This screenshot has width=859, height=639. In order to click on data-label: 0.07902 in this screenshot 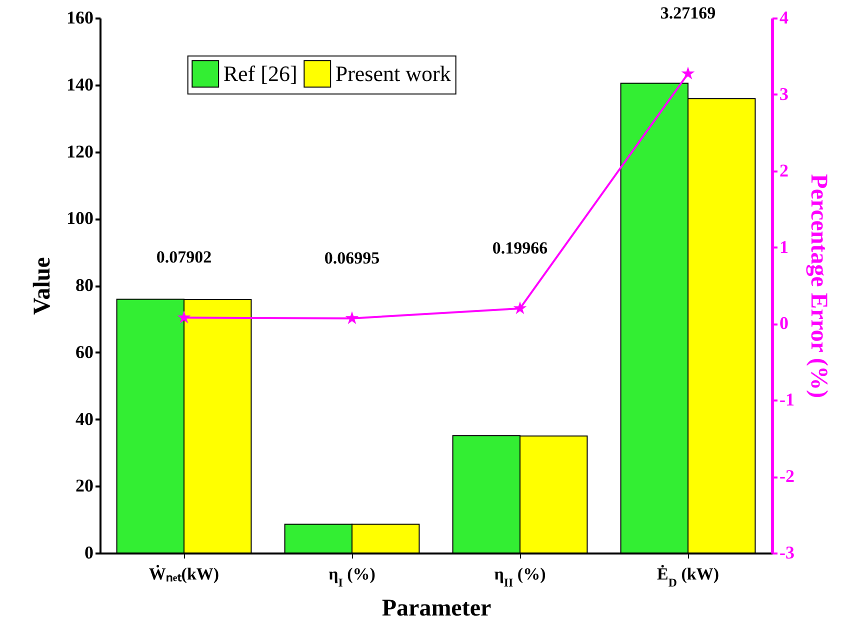, I will do `click(184, 257)`.